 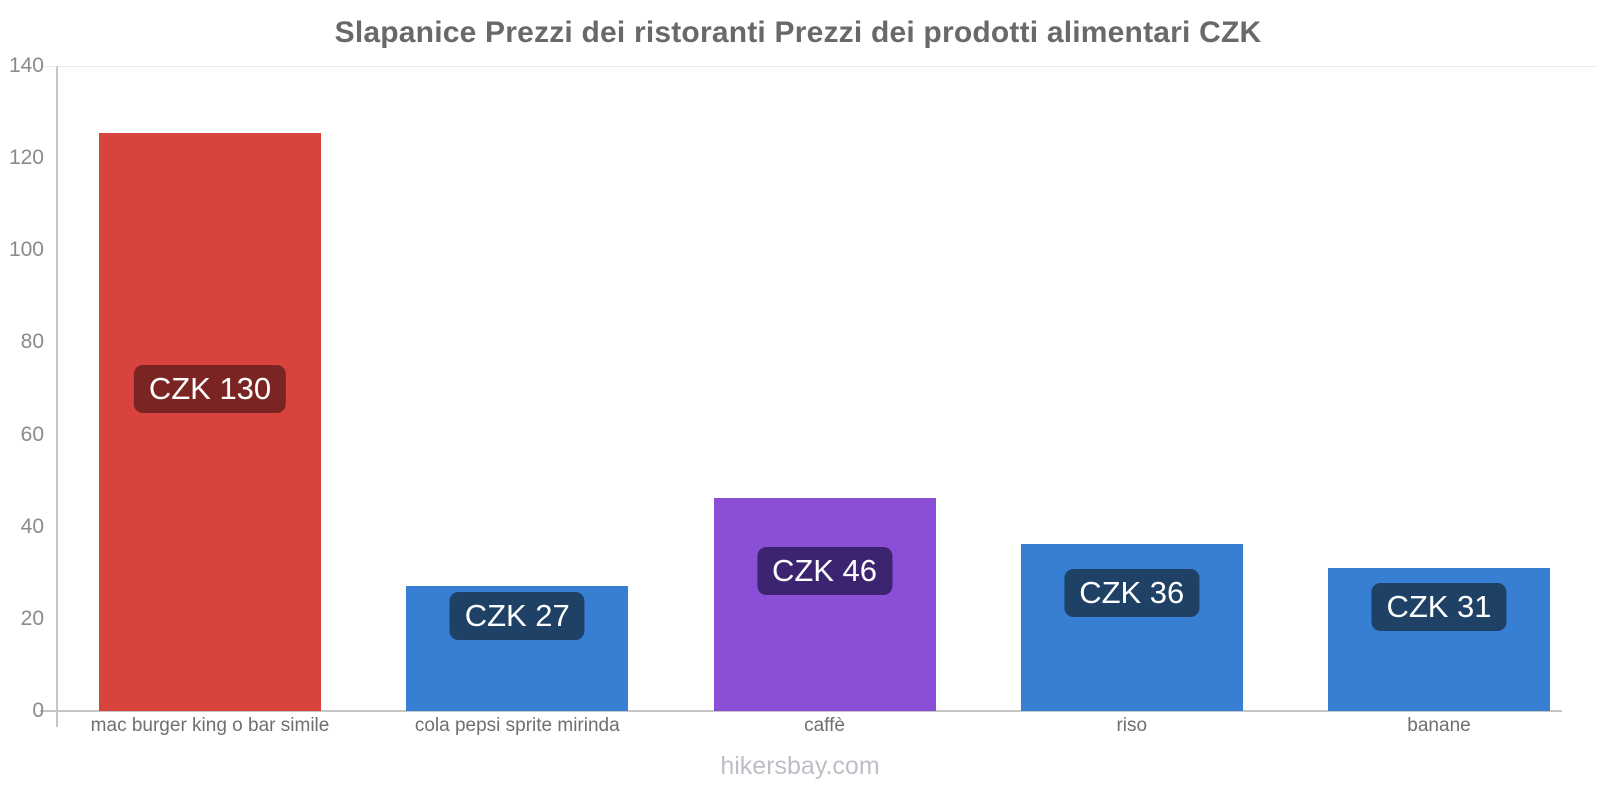 I want to click on y-tick-label: 40, so click(x=32, y=526).